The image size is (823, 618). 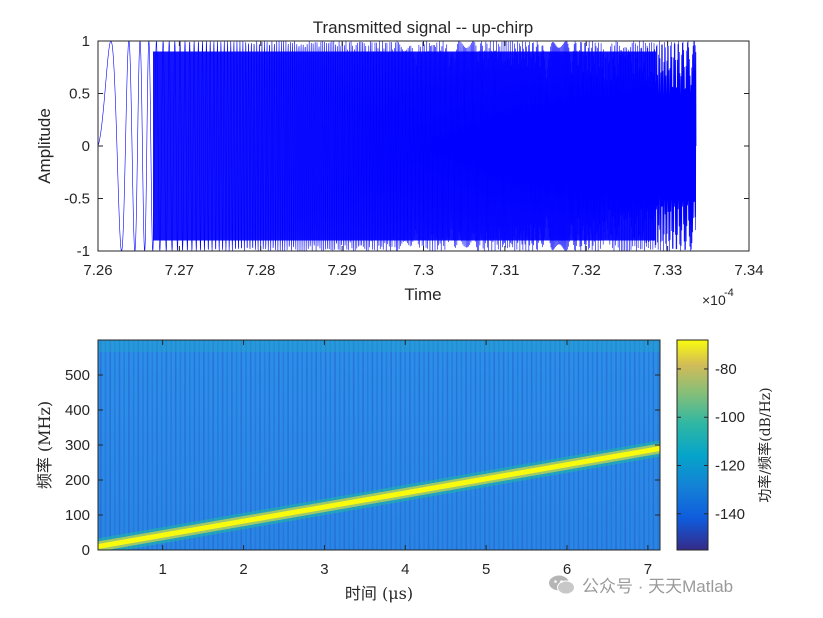 I want to click on y-tick-label: 0, so click(x=86, y=146).